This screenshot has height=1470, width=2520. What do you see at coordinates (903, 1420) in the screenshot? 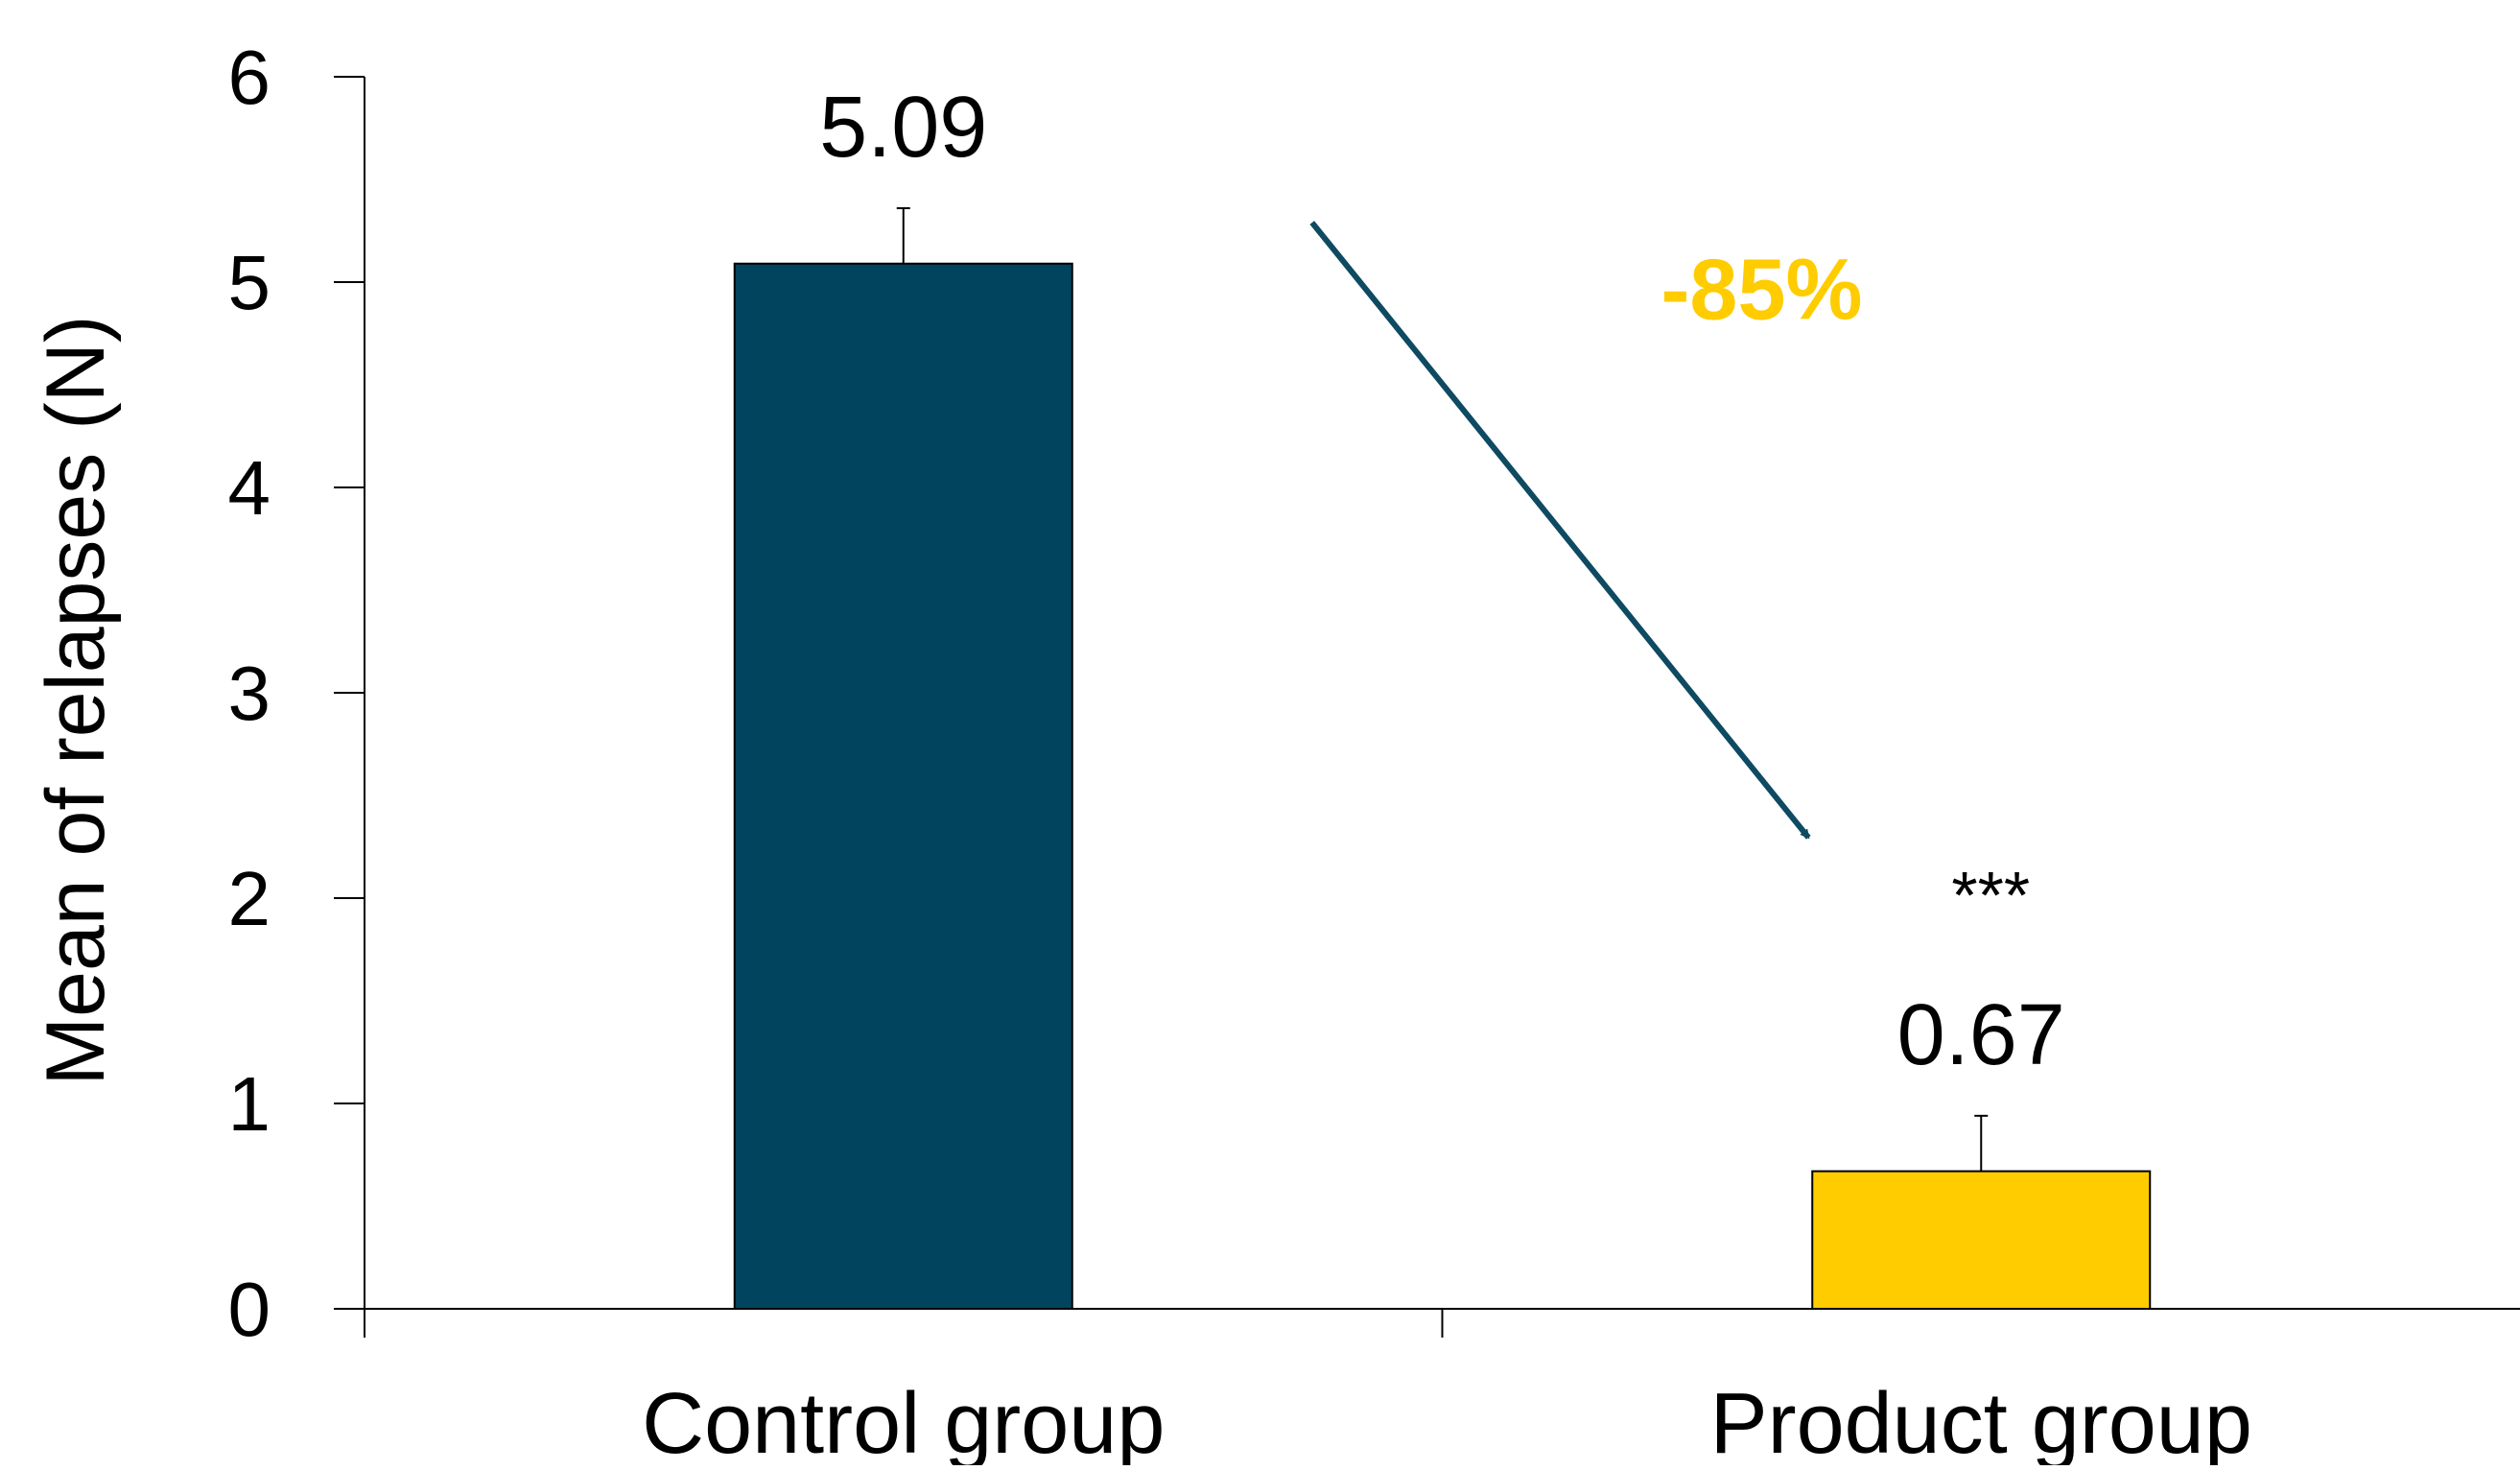
I see `category-label: Control group` at bounding box center [903, 1420].